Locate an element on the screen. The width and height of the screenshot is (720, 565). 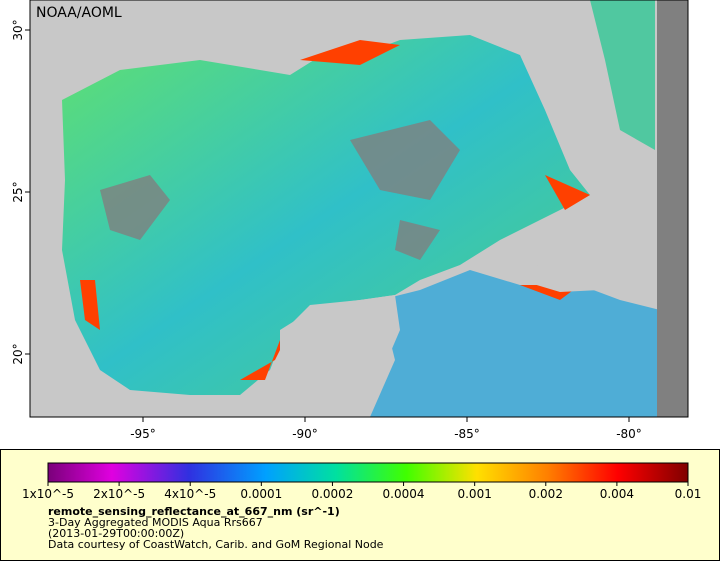
colorbar-label: 0.0004 is located at coordinates (404, 494).